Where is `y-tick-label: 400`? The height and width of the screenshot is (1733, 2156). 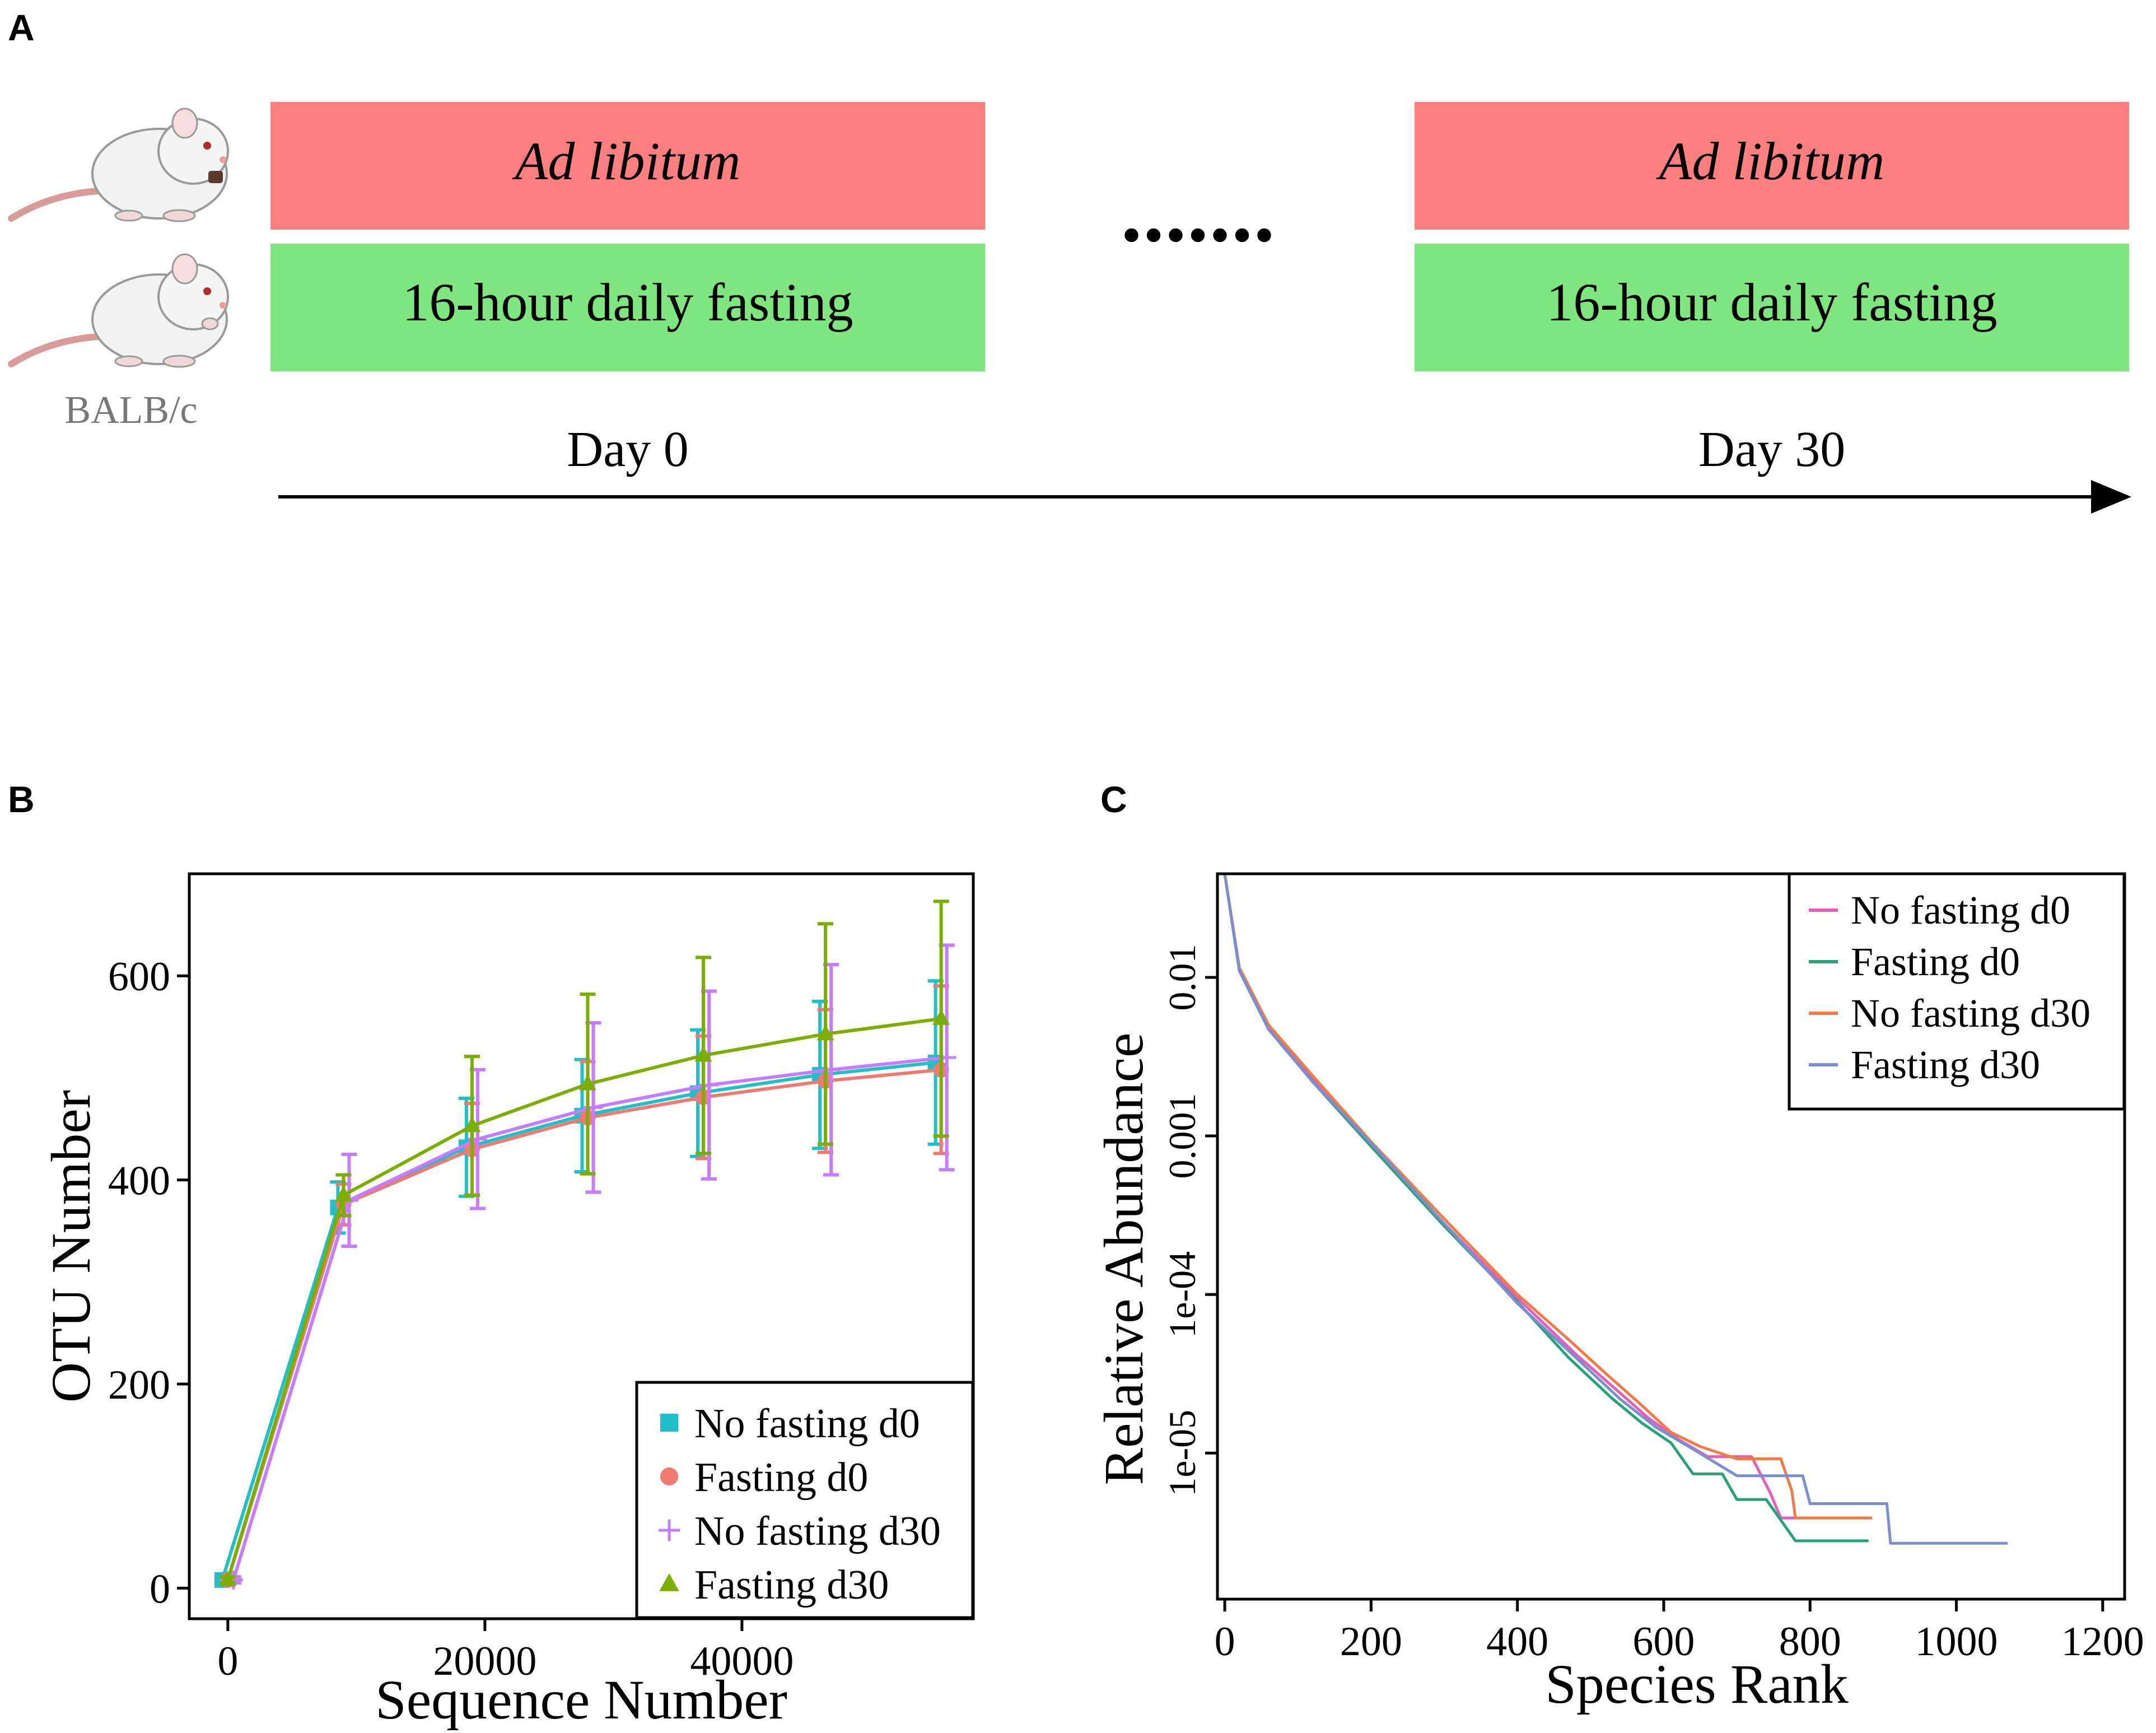
y-tick-label: 400 is located at coordinates (139, 1181).